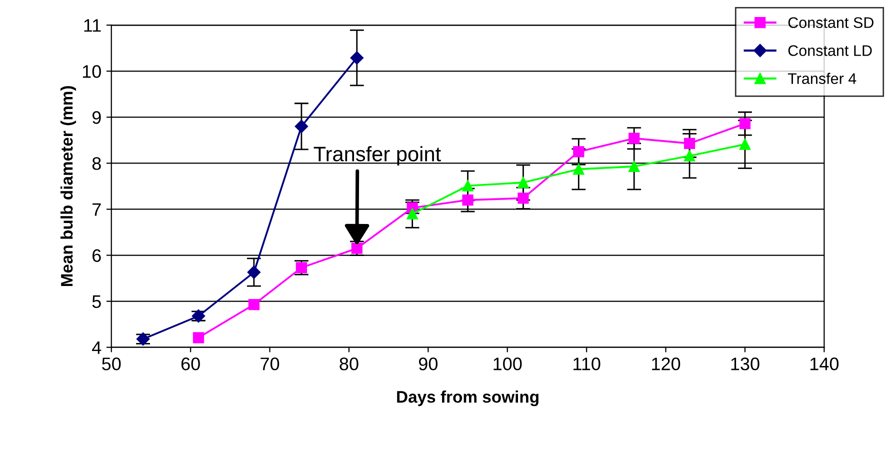 The height and width of the screenshot is (457, 891). I want to click on y-axis-title: Mean bulb diameter (mm), so click(68, 186).